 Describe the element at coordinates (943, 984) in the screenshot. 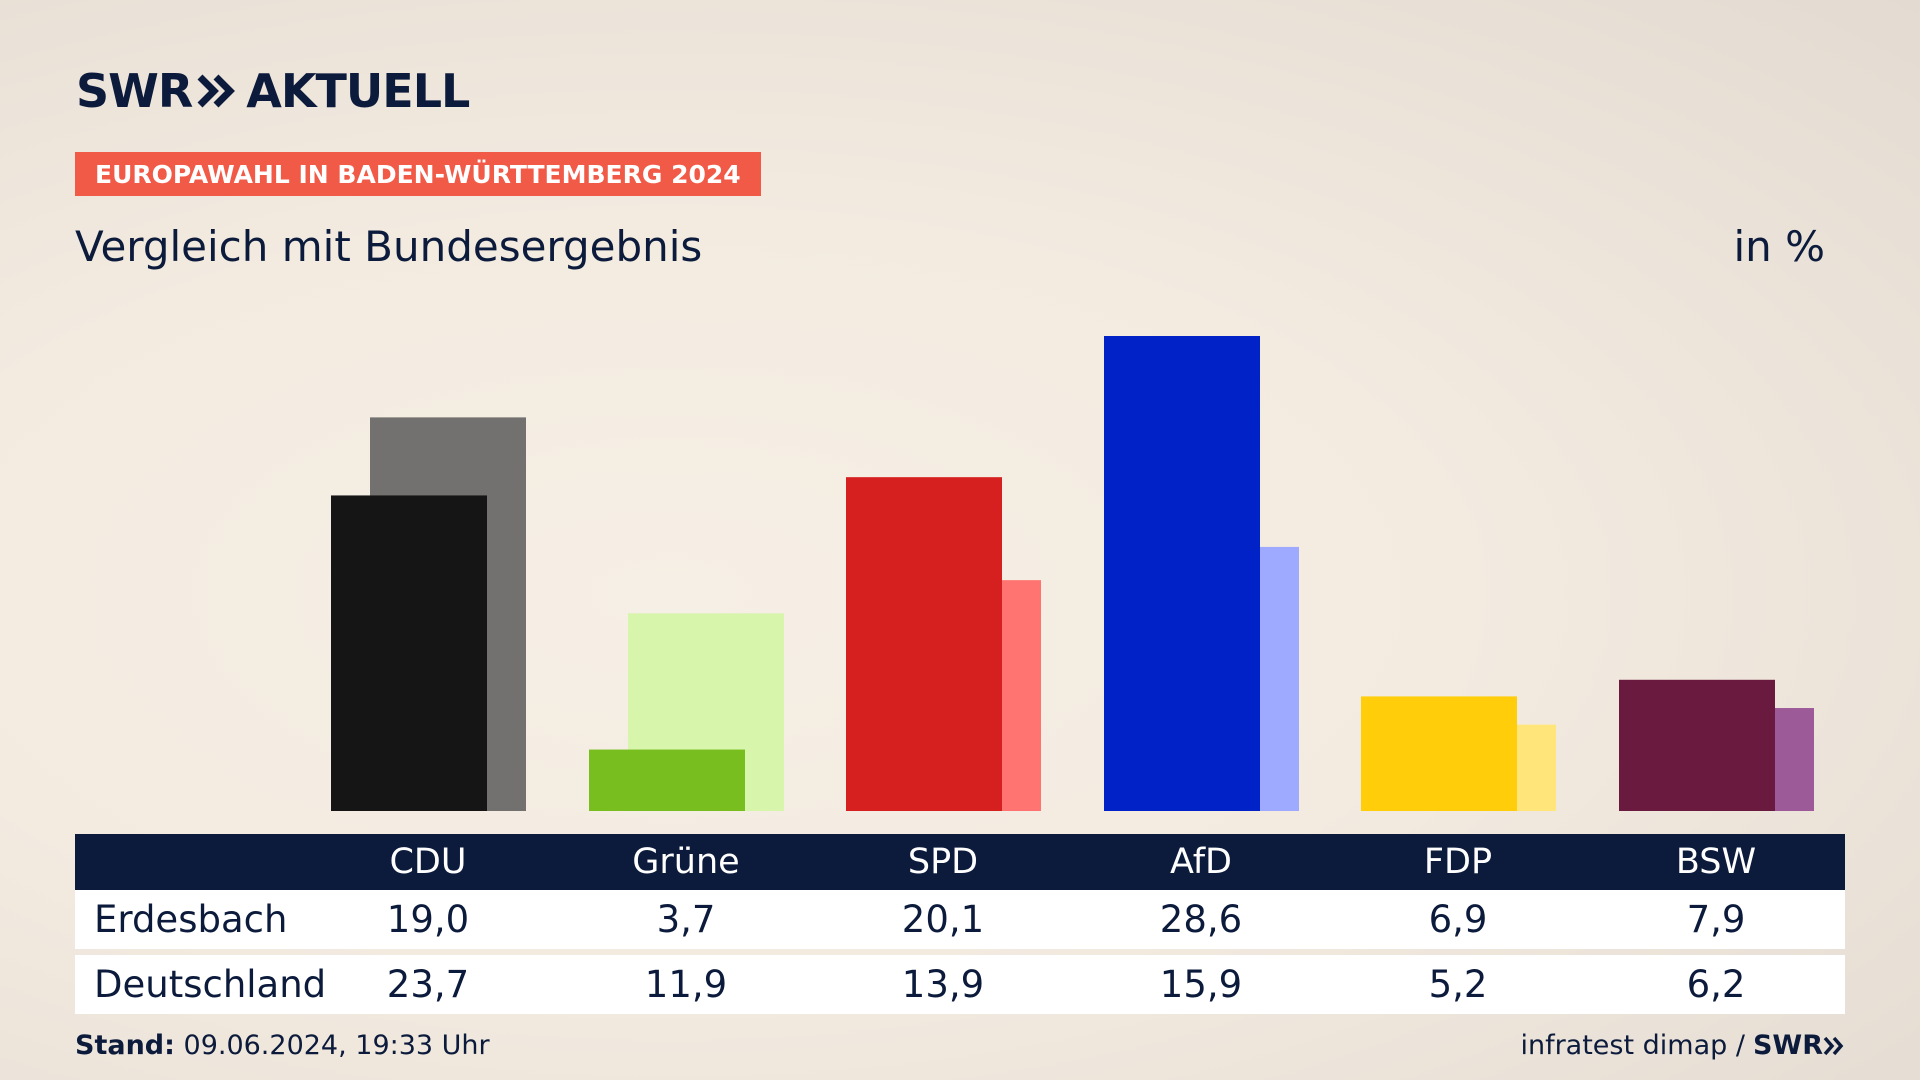

I see `table-cell: 13,9` at that location.